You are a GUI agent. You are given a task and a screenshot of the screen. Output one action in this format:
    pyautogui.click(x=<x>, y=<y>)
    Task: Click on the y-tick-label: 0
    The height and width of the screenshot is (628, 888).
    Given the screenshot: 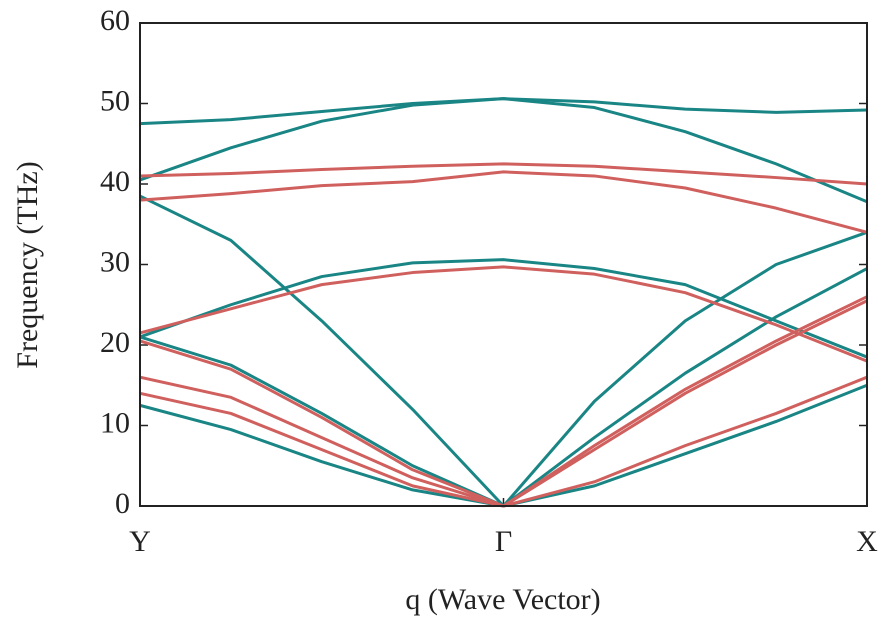 What is the action you would take?
    pyautogui.click(x=122, y=503)
    